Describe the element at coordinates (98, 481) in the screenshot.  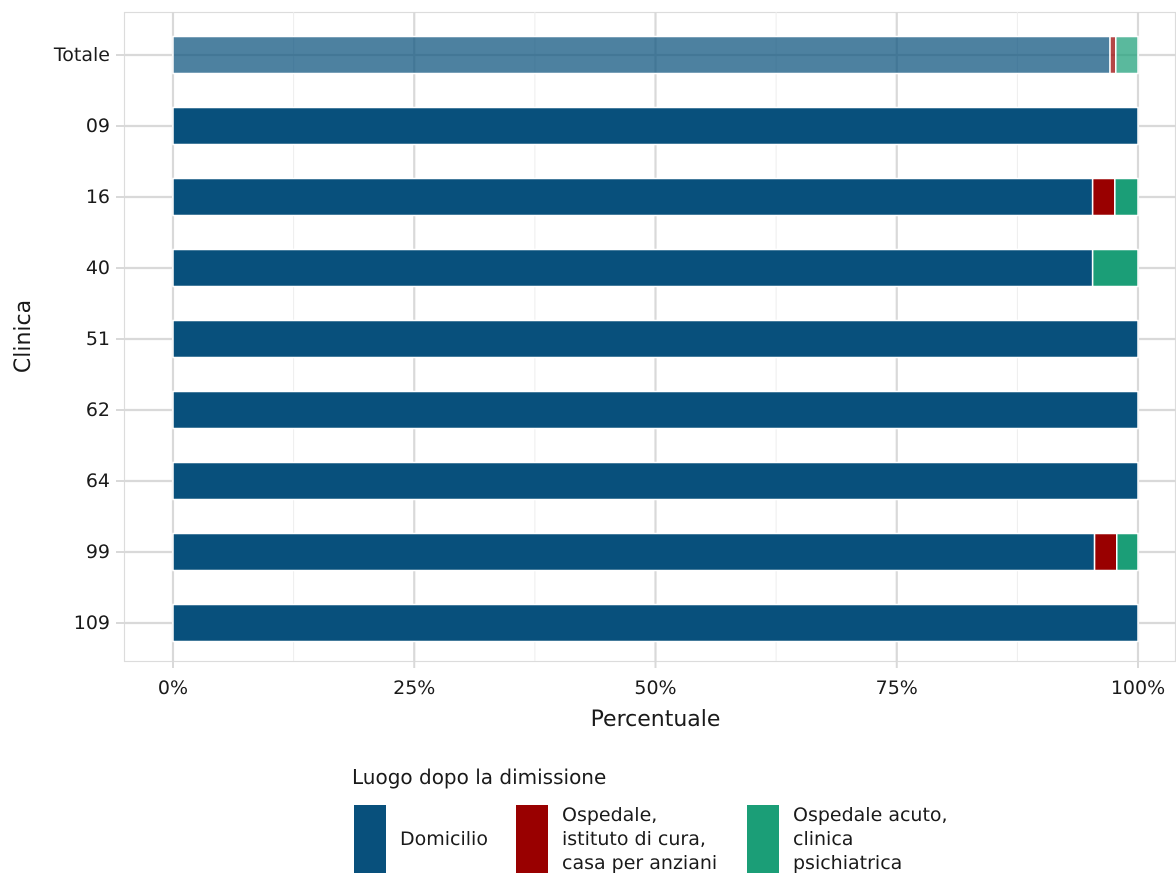
I see `y-tick-label: 64` at that location.